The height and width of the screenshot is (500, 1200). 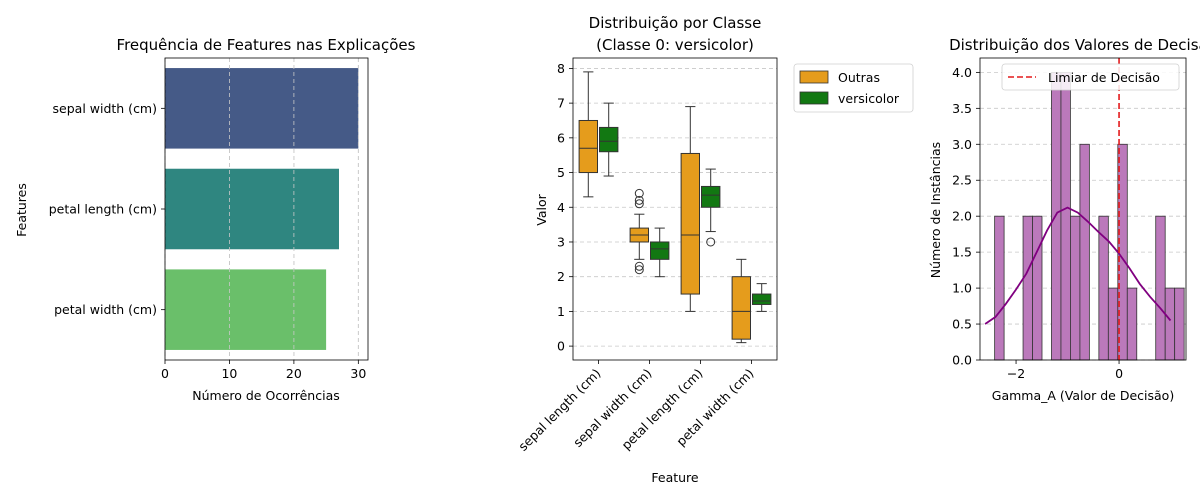 I want to click on chart2-title-line1: Distribuição por Classe, so click(x=675, y=23).